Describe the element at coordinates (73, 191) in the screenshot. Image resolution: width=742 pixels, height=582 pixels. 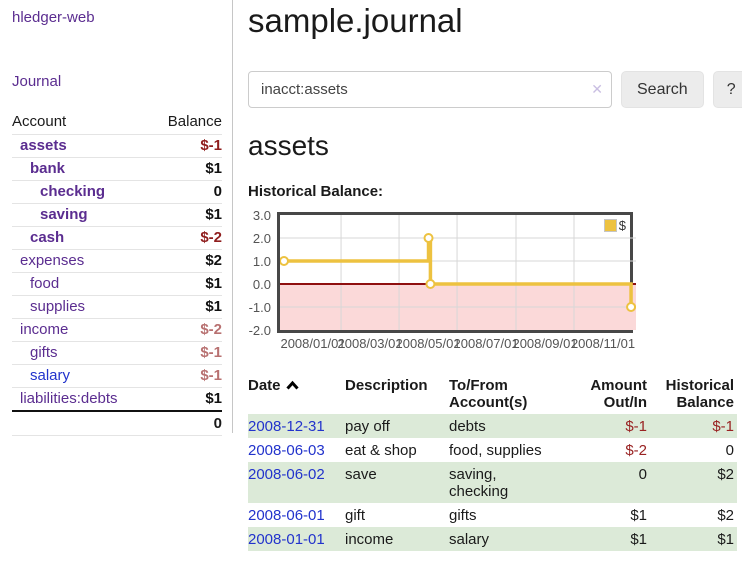
I see `account-link-checking: checking` at that location.